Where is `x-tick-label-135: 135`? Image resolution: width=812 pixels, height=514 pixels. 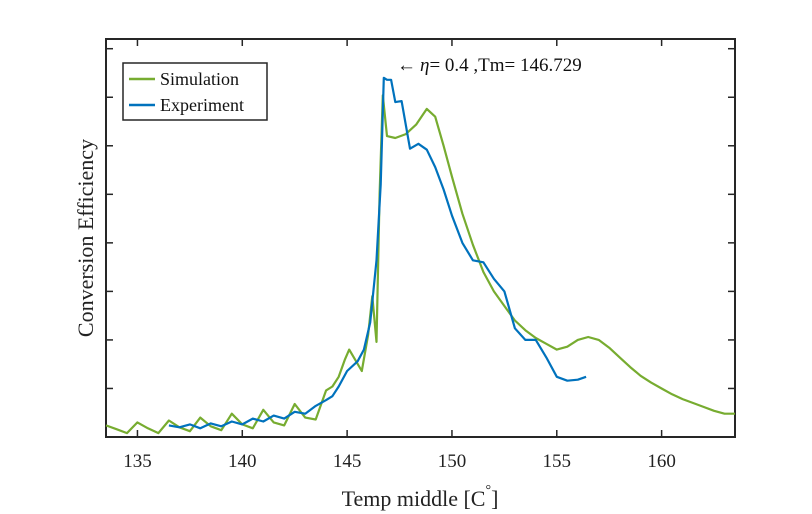 x-tick-label-135: 135 is located at coordinates (137, 461).